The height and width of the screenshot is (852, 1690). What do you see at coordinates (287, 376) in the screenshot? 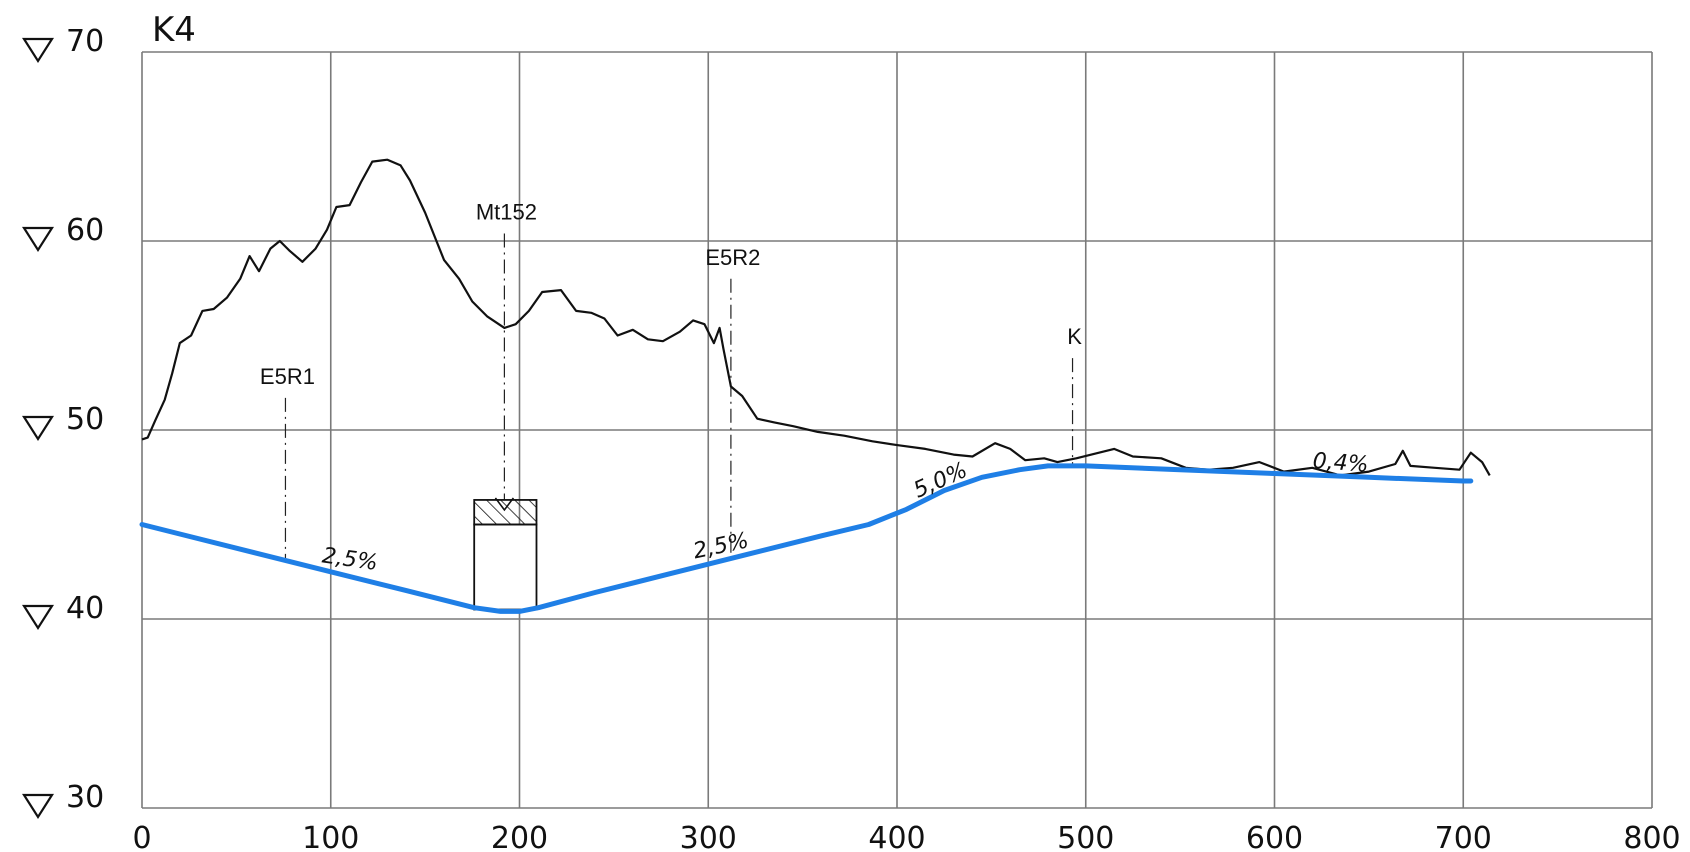
I see `marker-label: E5R1` at bounding box center [287, 376].